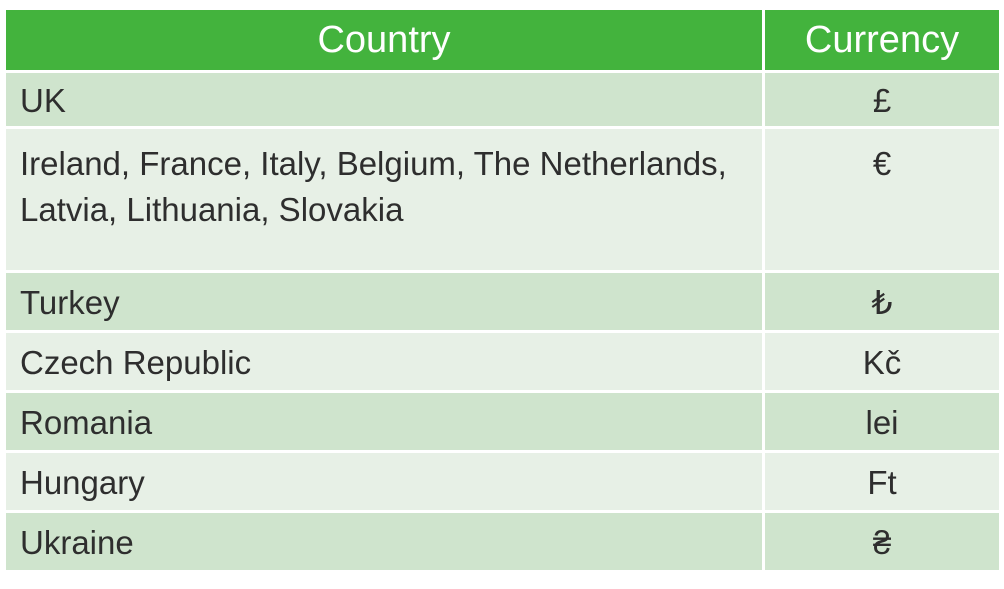  I want to click on table-header-row: Country Currency, so click(502, 40).